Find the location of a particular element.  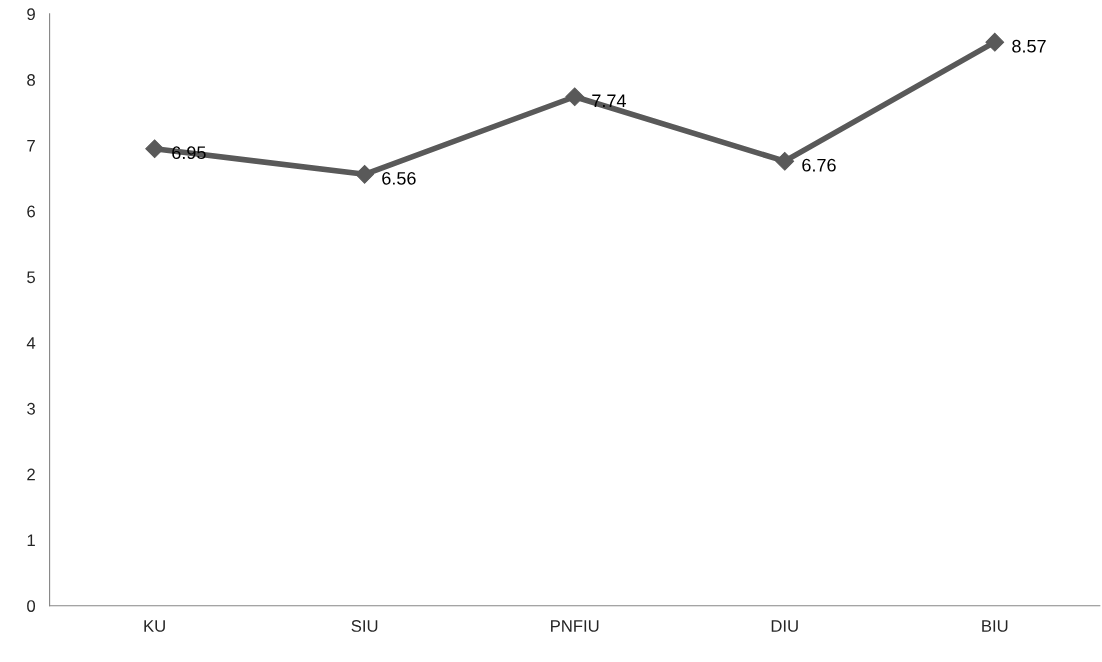

y-tick-label: 4 is located at coordinates (31, 343).